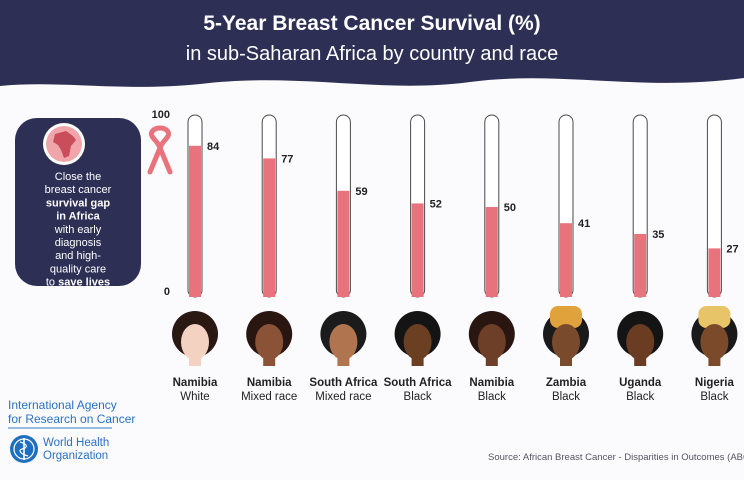 This screenshot has height=480, width=744. Describe the element at coordinates (194, 397) in the screenshot. I see `subcategory-label: White` at that location.